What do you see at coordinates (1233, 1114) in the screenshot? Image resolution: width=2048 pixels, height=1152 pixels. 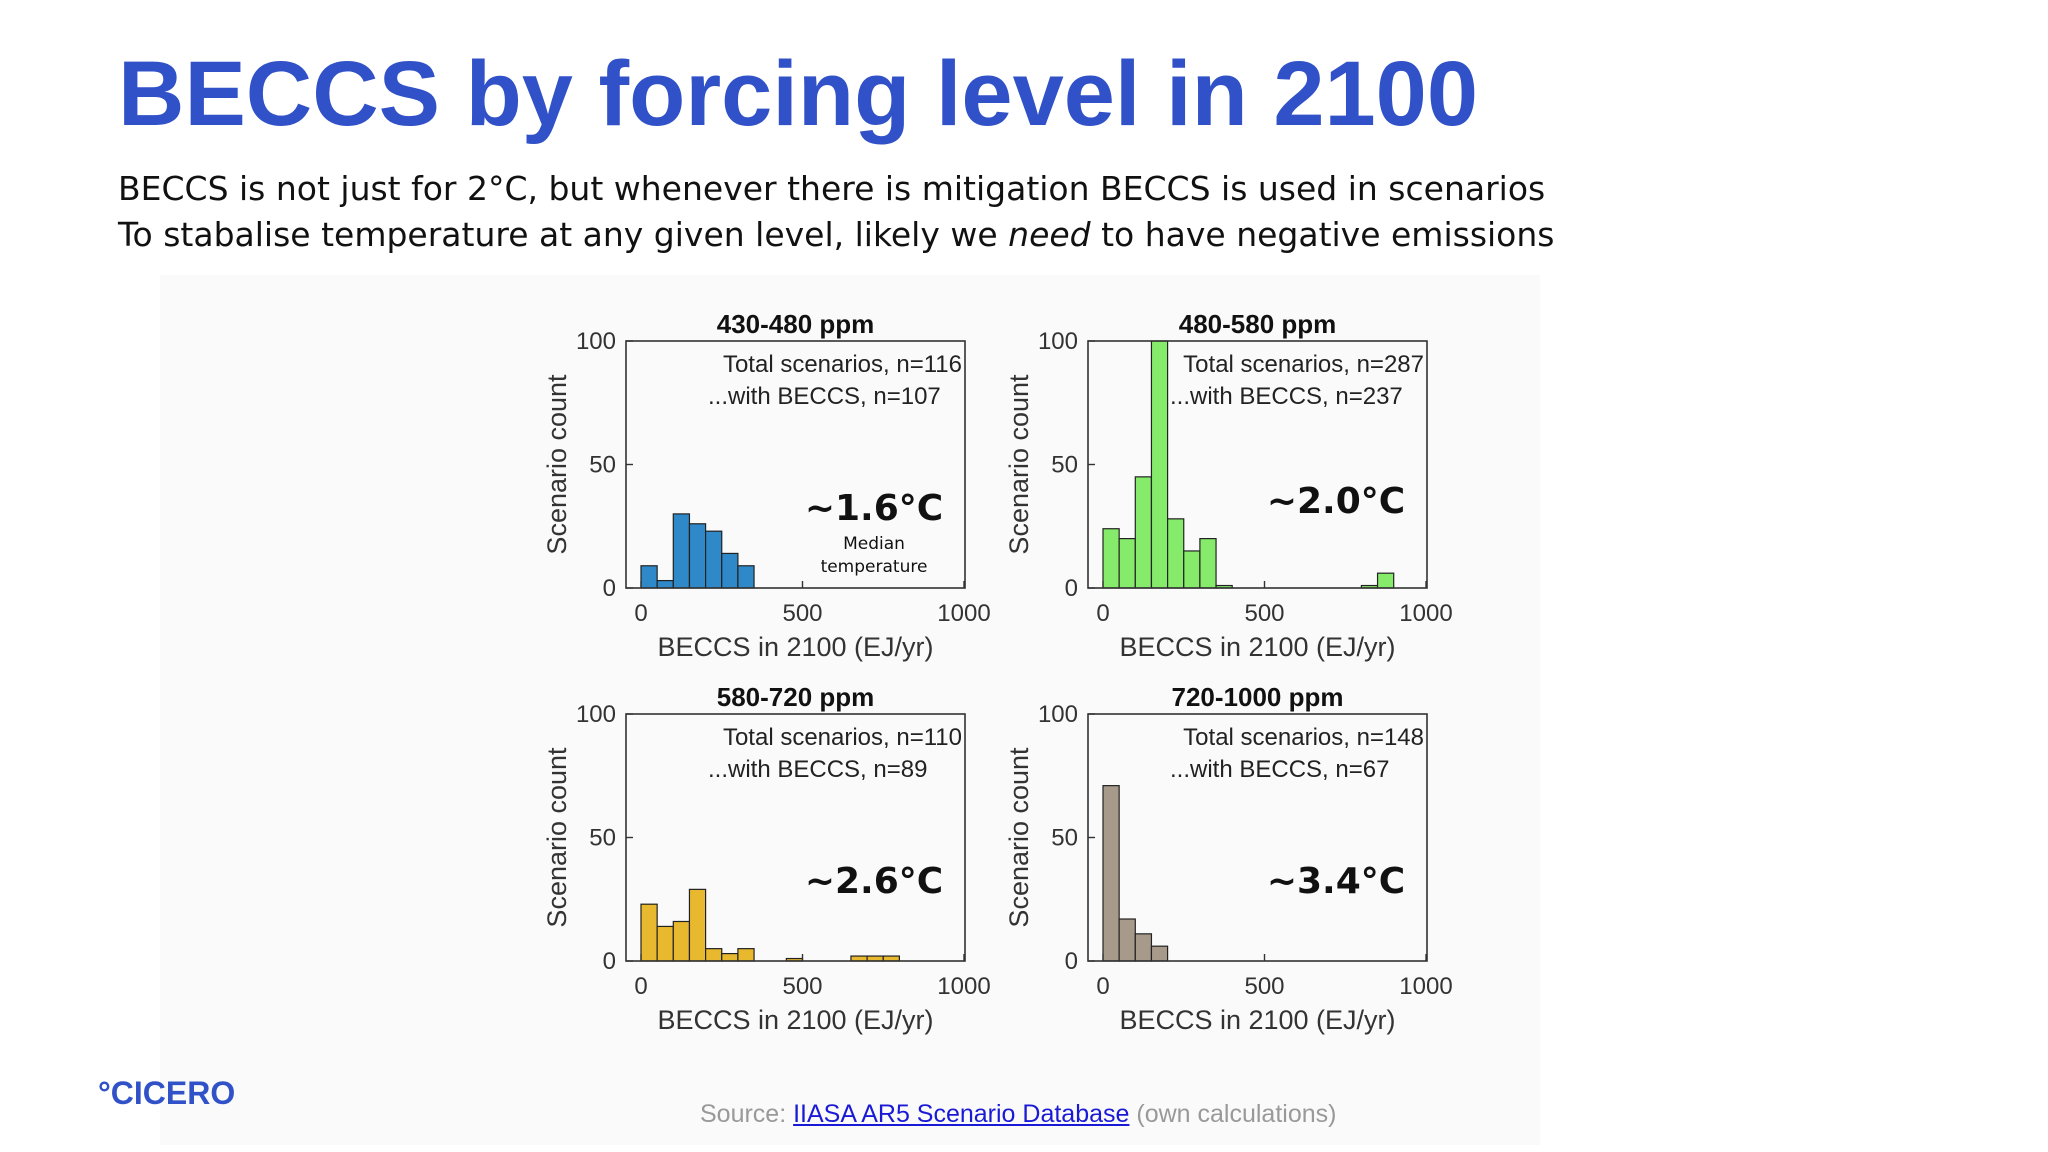 I see `source-suffix: (own calculations)` at bounding box center [1233, 1114].